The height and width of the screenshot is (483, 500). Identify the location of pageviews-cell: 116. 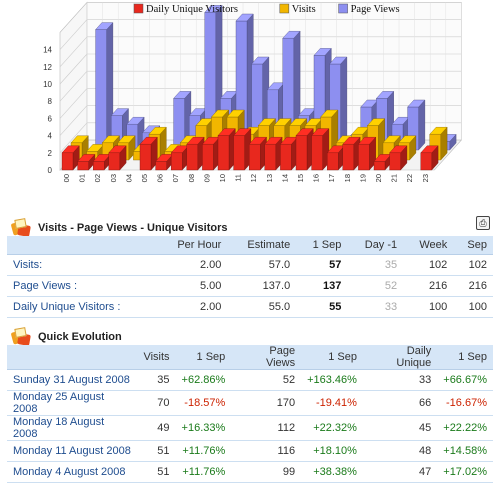
(266, 451).